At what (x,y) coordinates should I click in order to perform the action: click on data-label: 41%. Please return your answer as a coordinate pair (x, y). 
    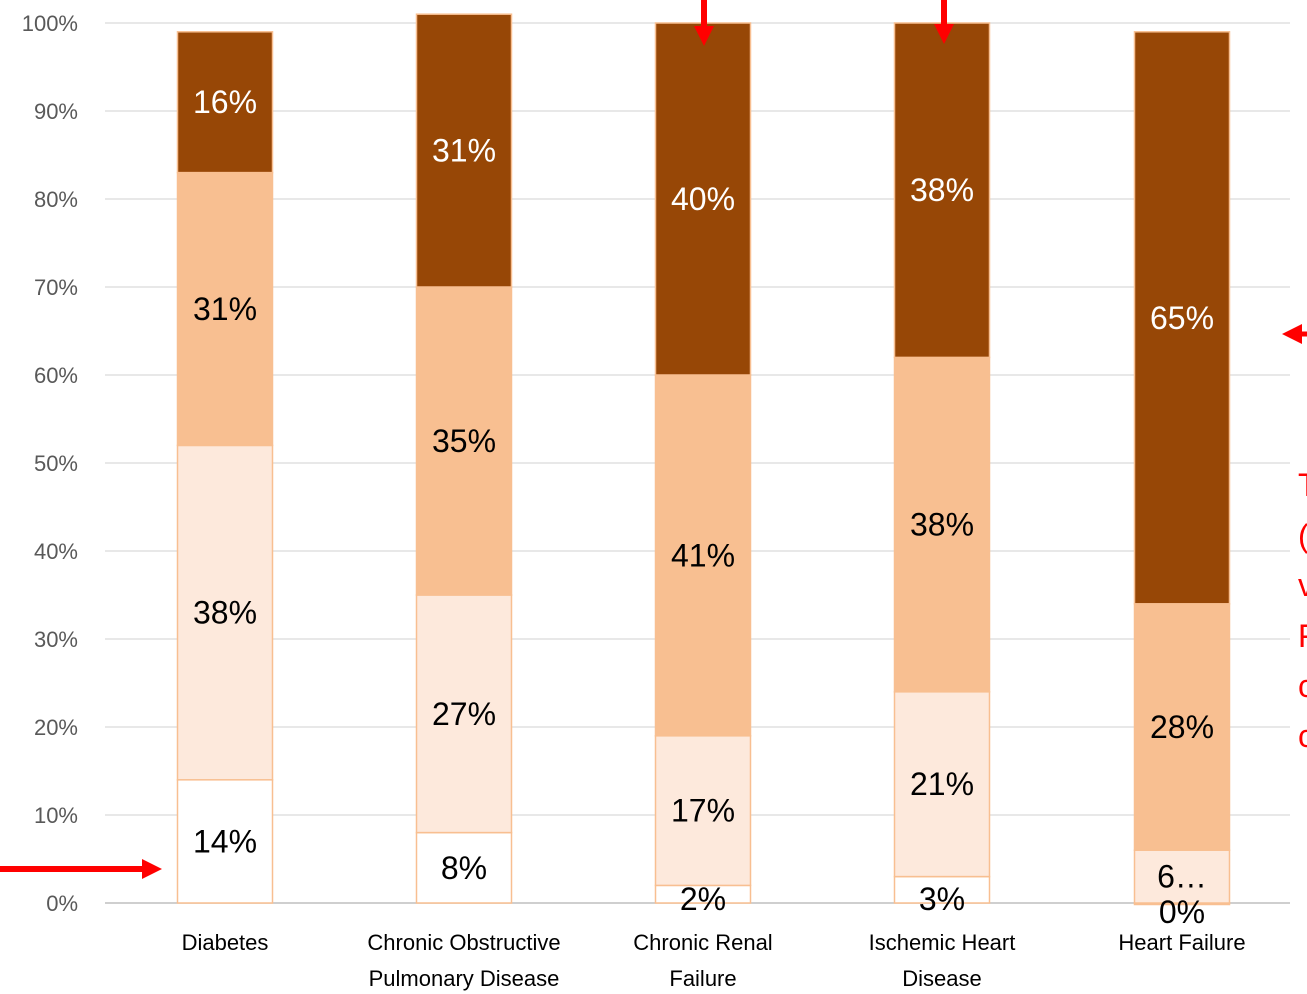
    Looking at the image, I should click on (703, 555).